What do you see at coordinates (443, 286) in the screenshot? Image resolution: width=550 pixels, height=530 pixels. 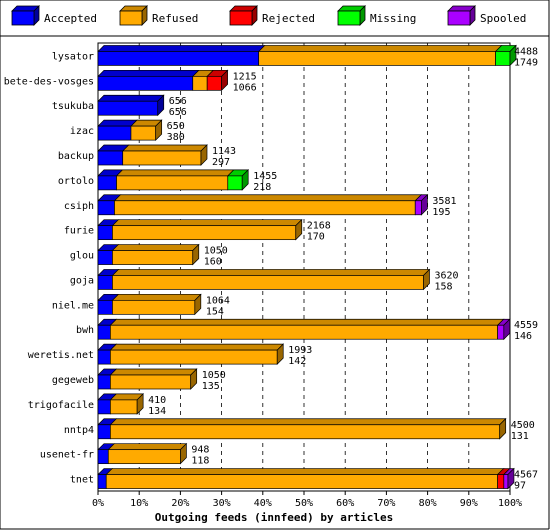 I see `bar-value-accepted: 158` at bounding box center [443, 286].